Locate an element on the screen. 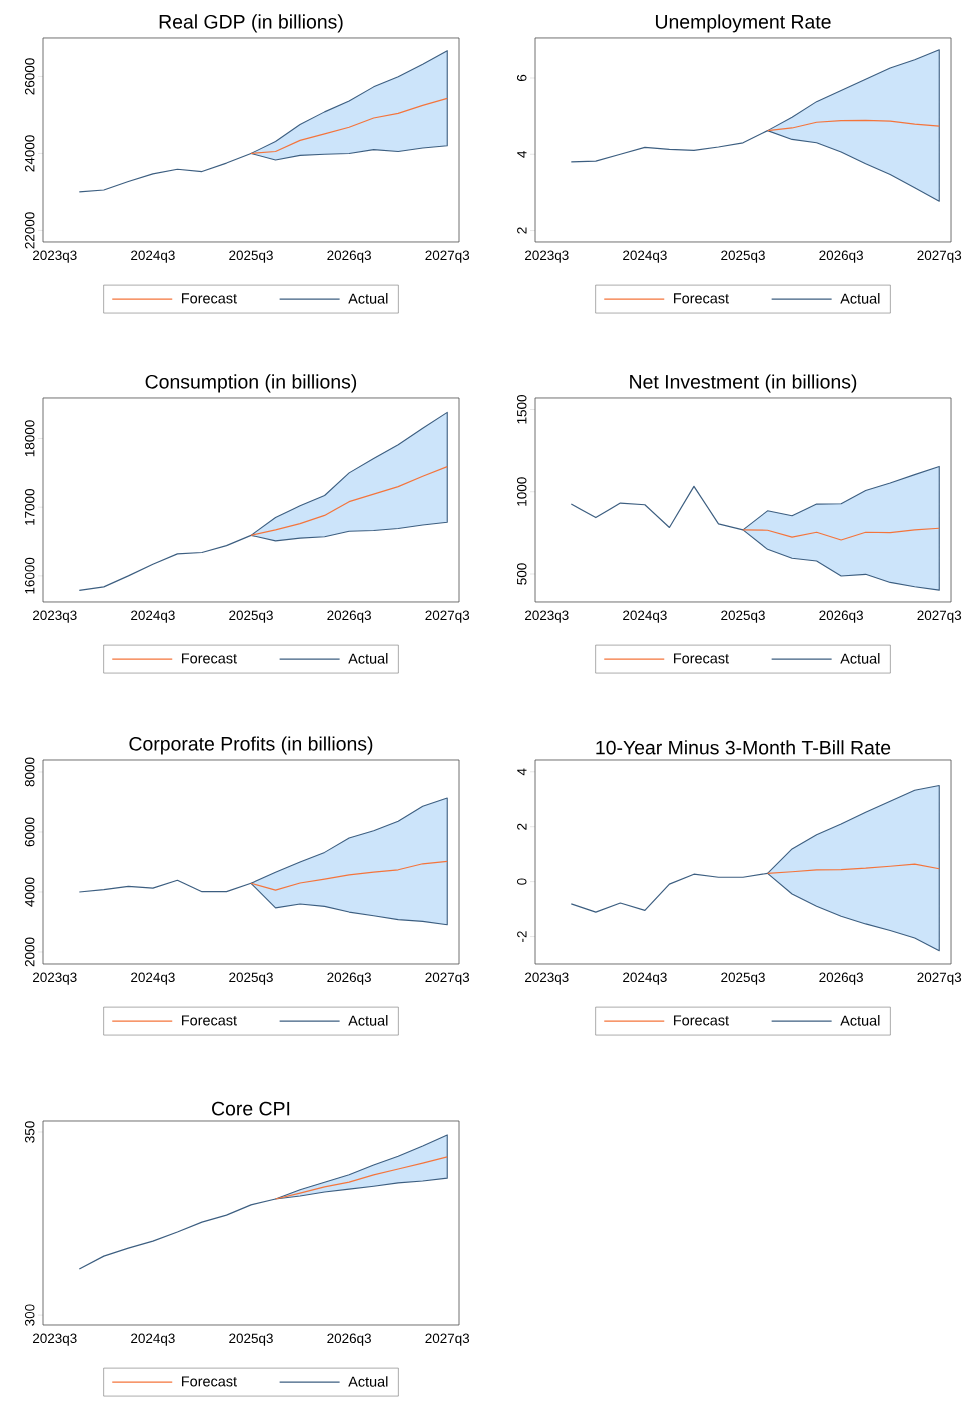 This screenshot has width=974, height=1401. y-tick-label: 24000 is located at coordinates (29, 153).